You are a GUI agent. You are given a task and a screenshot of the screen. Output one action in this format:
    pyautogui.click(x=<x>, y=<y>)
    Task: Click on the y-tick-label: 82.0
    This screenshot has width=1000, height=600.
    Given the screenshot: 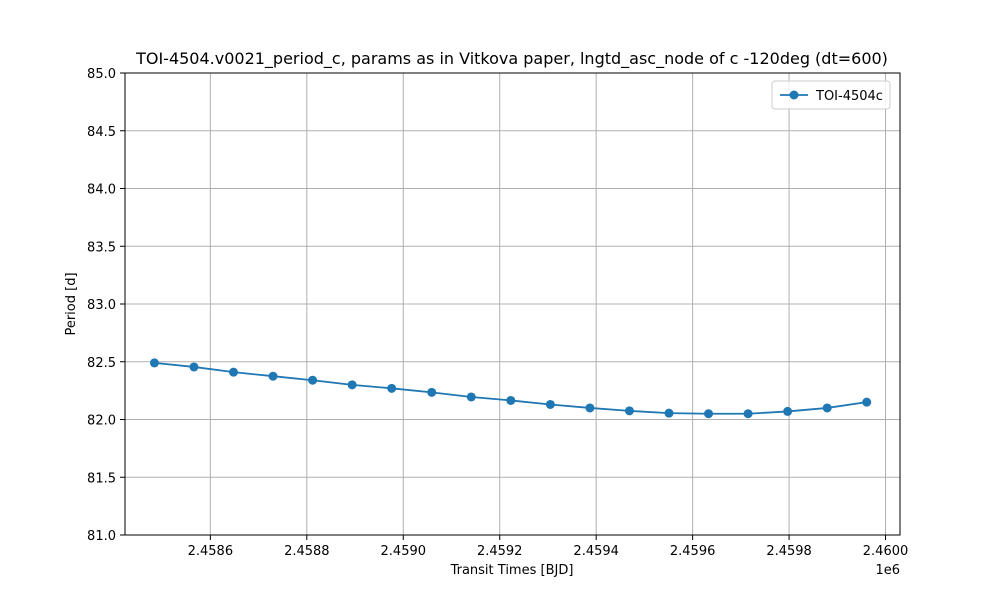 What is the action you would take?
    pyautogui.click(x=101, y=421)
    